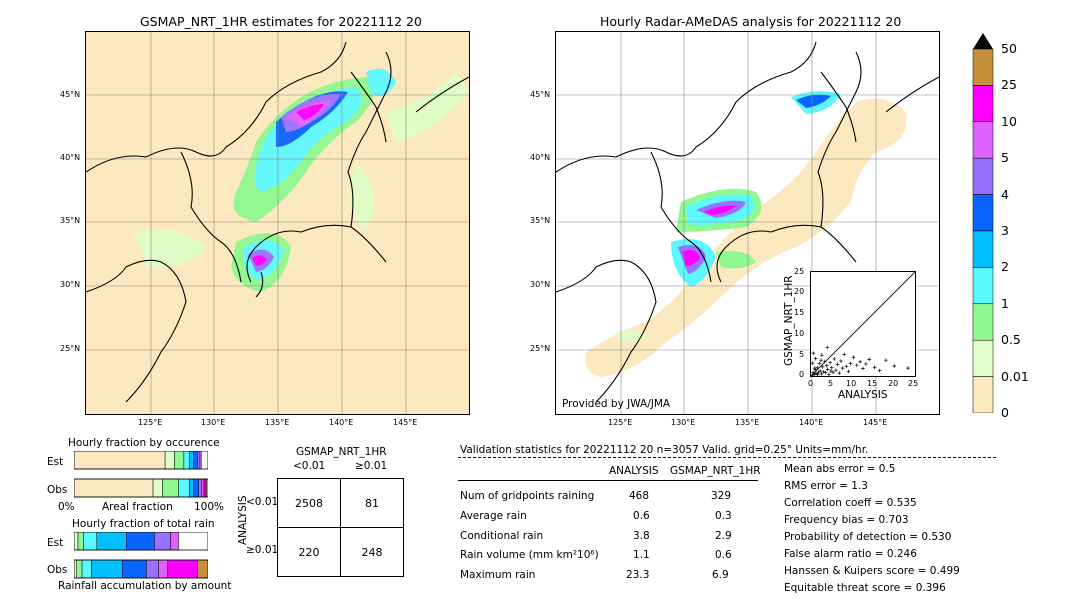 This screenshot has height=612, width=1080. I want to click on validation-row-analysis: 468, so click(639, 496).